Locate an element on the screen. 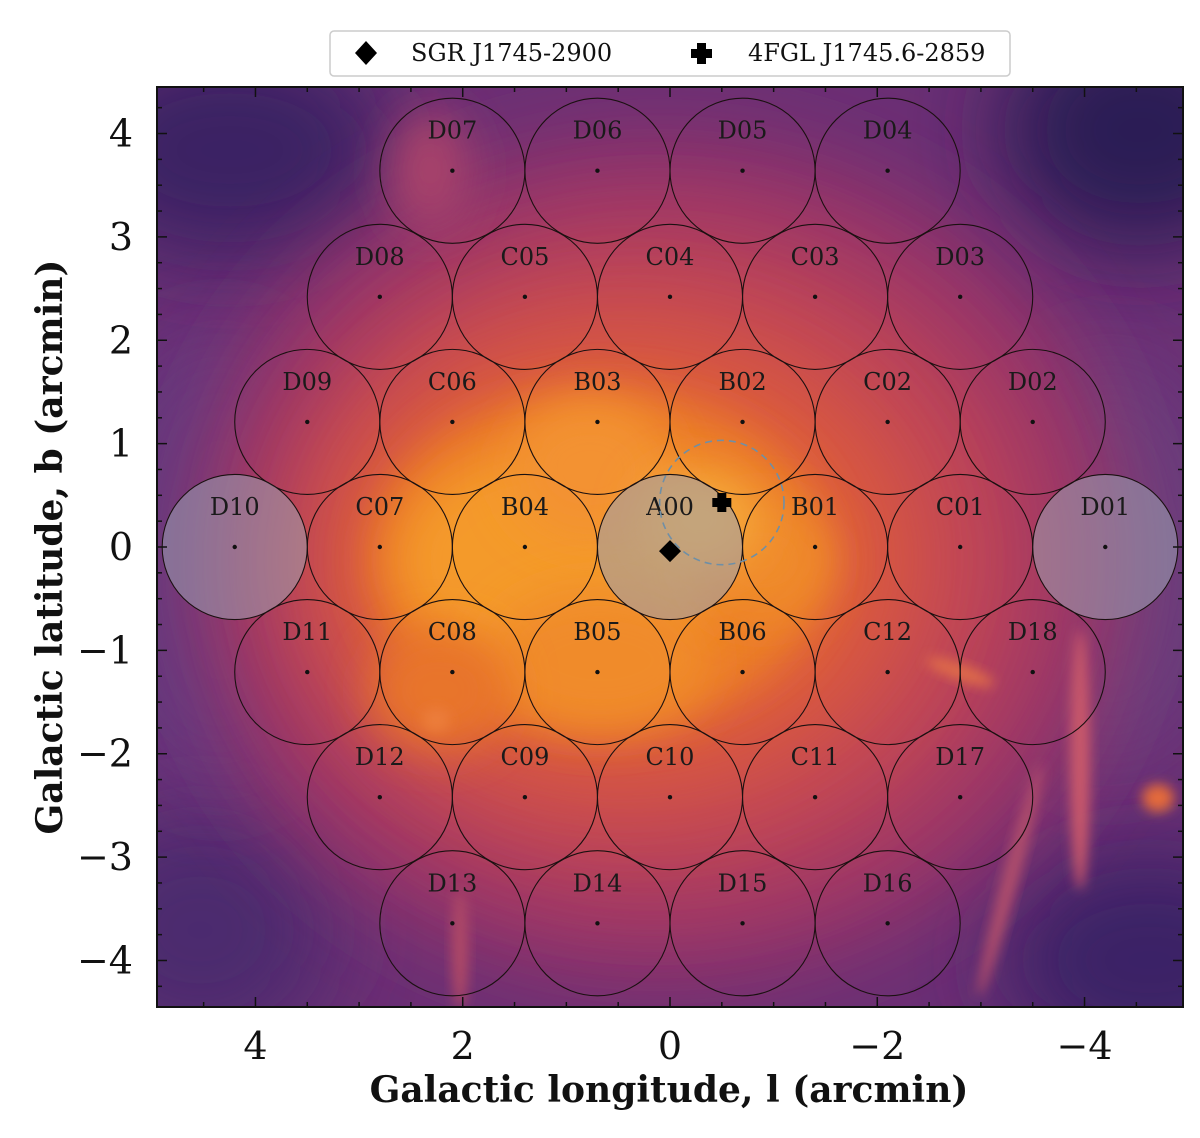 This screenshot has height=1138, width=1200. beam-label: C11 is located at coordinates (815, 757).